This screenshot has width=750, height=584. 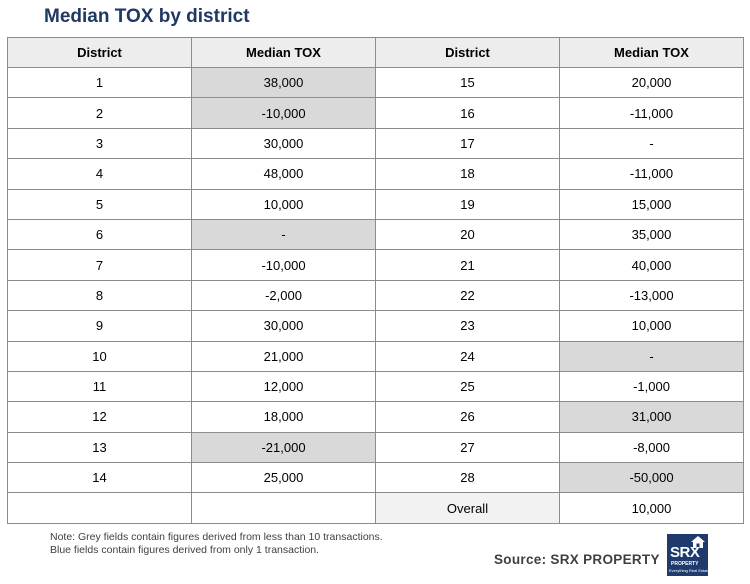 What do you see at coordinates (283, 174) in the screenshot?
I see `median-tox-cell: 48,000` at bounding box center [283, 174].